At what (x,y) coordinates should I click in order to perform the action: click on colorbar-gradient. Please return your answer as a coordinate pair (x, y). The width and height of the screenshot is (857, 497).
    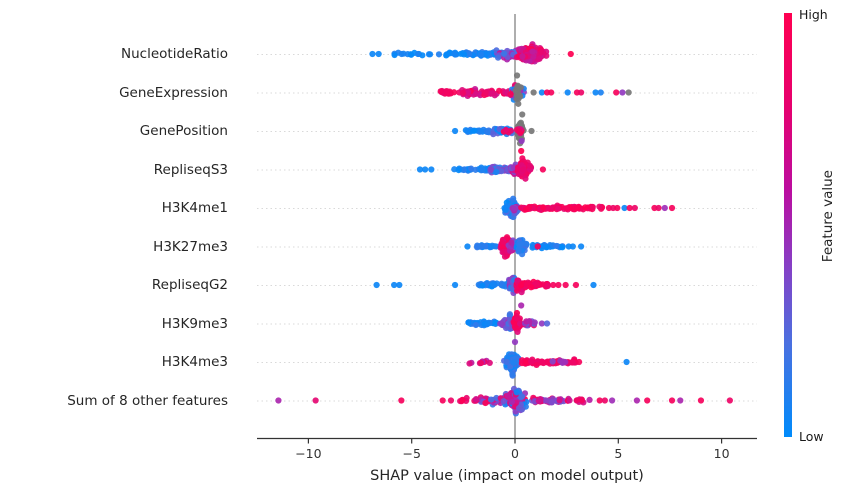
    Looking at the image, I should click on (788, 225).